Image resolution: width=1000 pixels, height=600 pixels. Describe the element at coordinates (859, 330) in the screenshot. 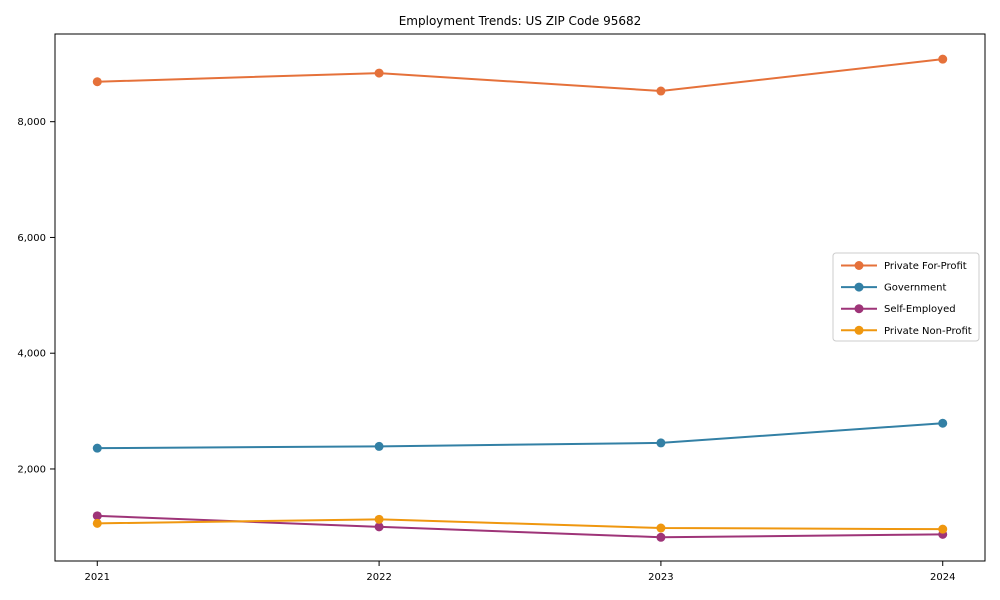

I see `legend-swatch-dot-private-non-profit` at that location.